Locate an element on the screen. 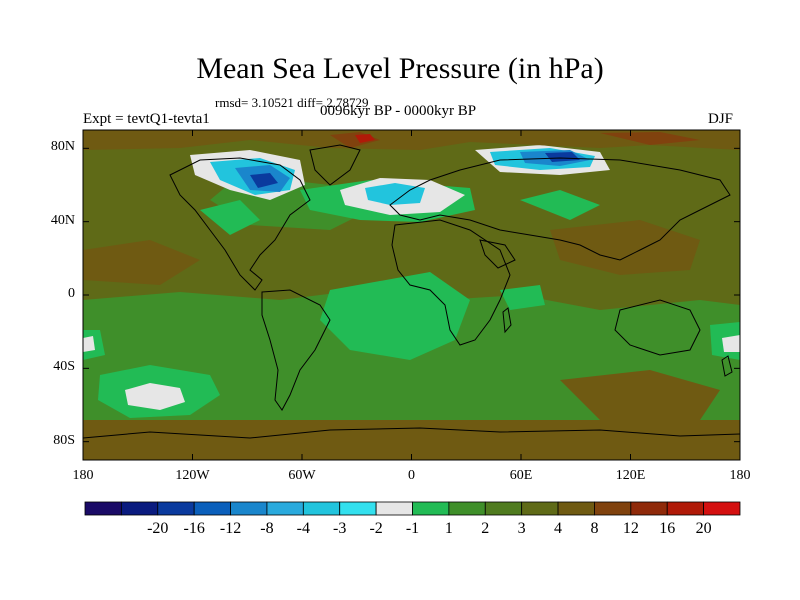 The width and height of the screenshot is (800, 600). coastline-europe-asia is located at coordinates (560, 209).